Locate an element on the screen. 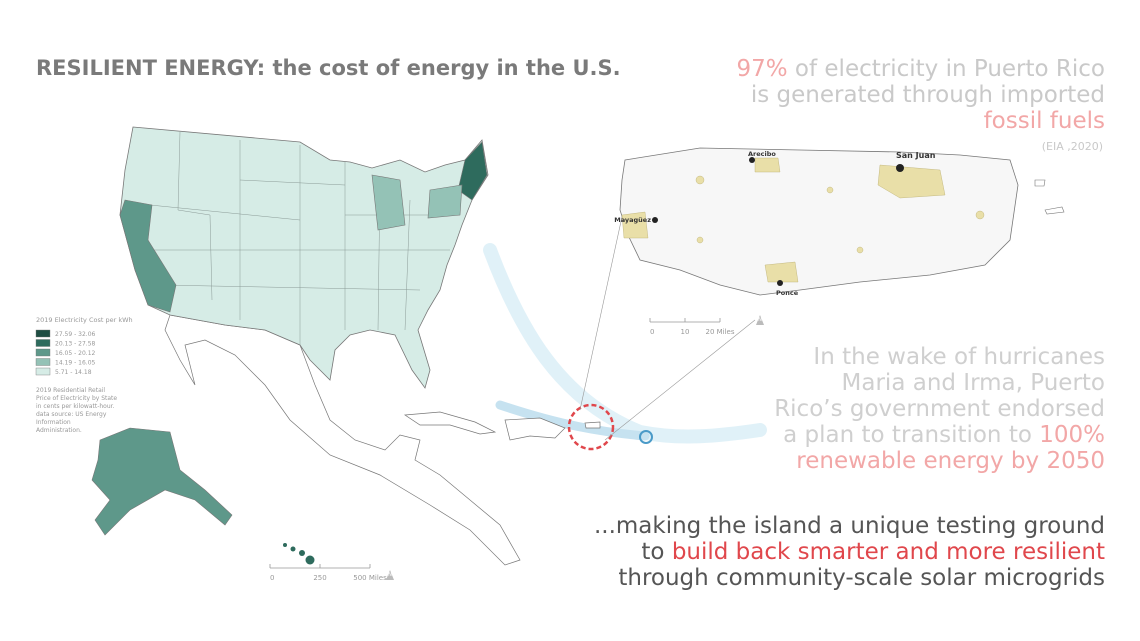 Image resolution: width=1140 pixels, height=641 pixels. wake-line: Maria and Irma, Puerto is located at coordinates (973, 383).